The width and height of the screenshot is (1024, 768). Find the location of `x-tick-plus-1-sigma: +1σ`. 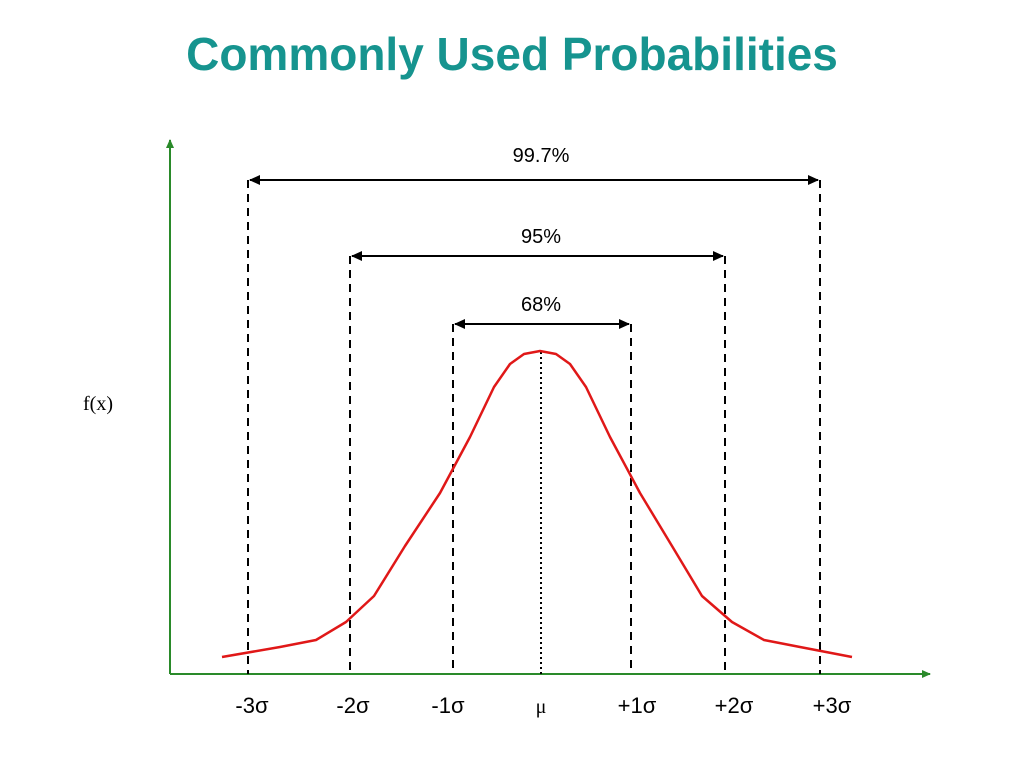

x-tick-plus-1-sigma: +1σ is located at coordinates (637, 705).